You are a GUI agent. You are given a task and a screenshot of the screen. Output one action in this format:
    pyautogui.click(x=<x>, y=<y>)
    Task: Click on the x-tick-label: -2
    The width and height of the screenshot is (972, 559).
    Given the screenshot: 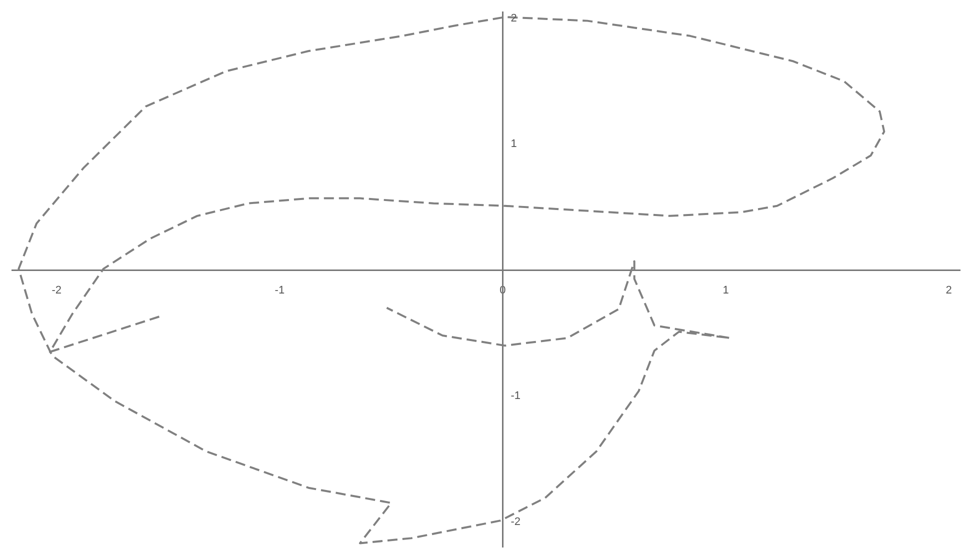 What is the action you would take?
    pyautogui.click(x=57, y=290)
    